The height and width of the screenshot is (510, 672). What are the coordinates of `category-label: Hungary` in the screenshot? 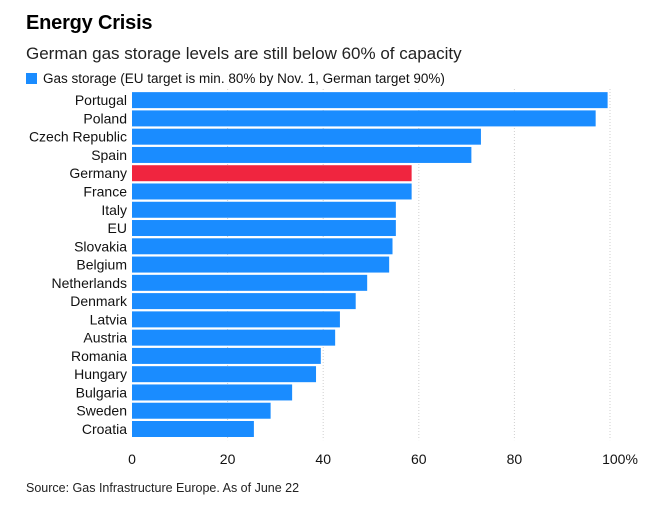 It's located at (100, 374).